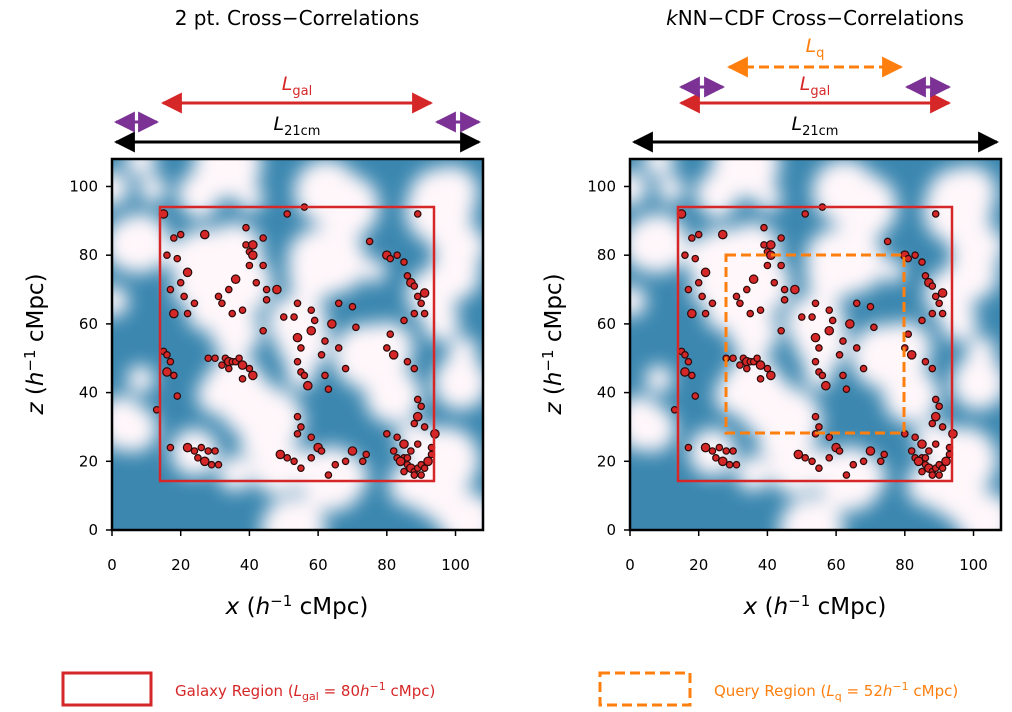  I want to click on left-xtick-label: 40, so click(249, 565).